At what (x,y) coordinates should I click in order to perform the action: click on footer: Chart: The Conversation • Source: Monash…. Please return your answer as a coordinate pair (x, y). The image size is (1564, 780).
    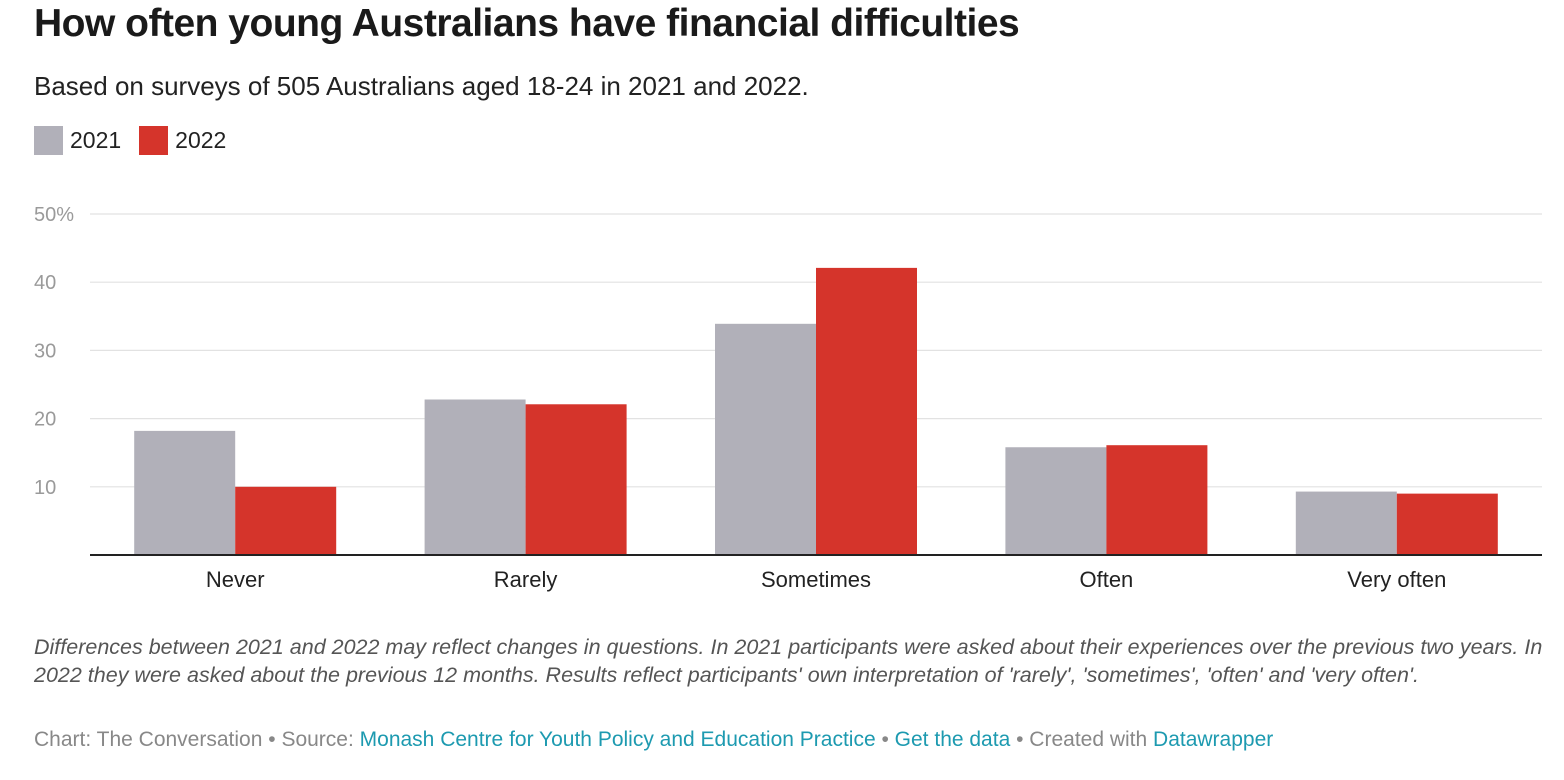
    Looking at the image, I should click on (653, 740).